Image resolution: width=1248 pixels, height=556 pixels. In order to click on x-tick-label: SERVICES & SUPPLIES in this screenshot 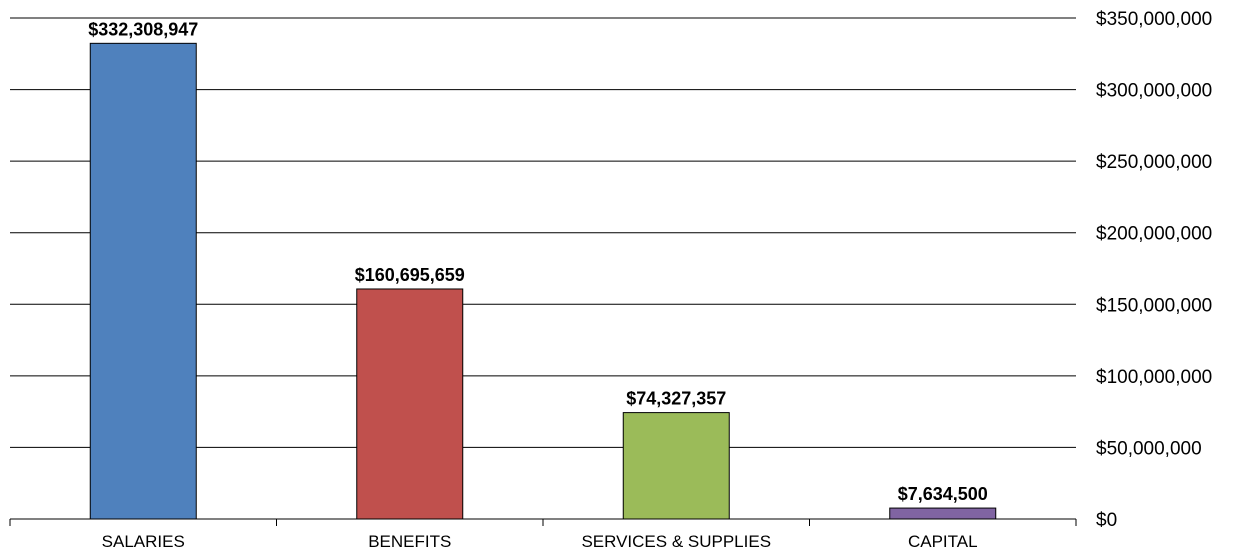, I will do `click(676, 541)`.